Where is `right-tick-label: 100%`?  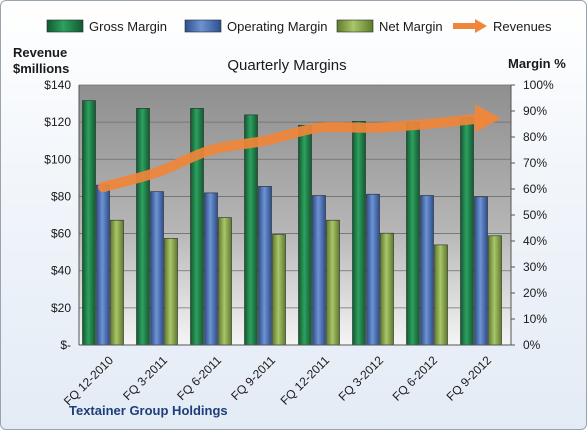
right-tick-label: 100% is located at coordinates (538, 85).